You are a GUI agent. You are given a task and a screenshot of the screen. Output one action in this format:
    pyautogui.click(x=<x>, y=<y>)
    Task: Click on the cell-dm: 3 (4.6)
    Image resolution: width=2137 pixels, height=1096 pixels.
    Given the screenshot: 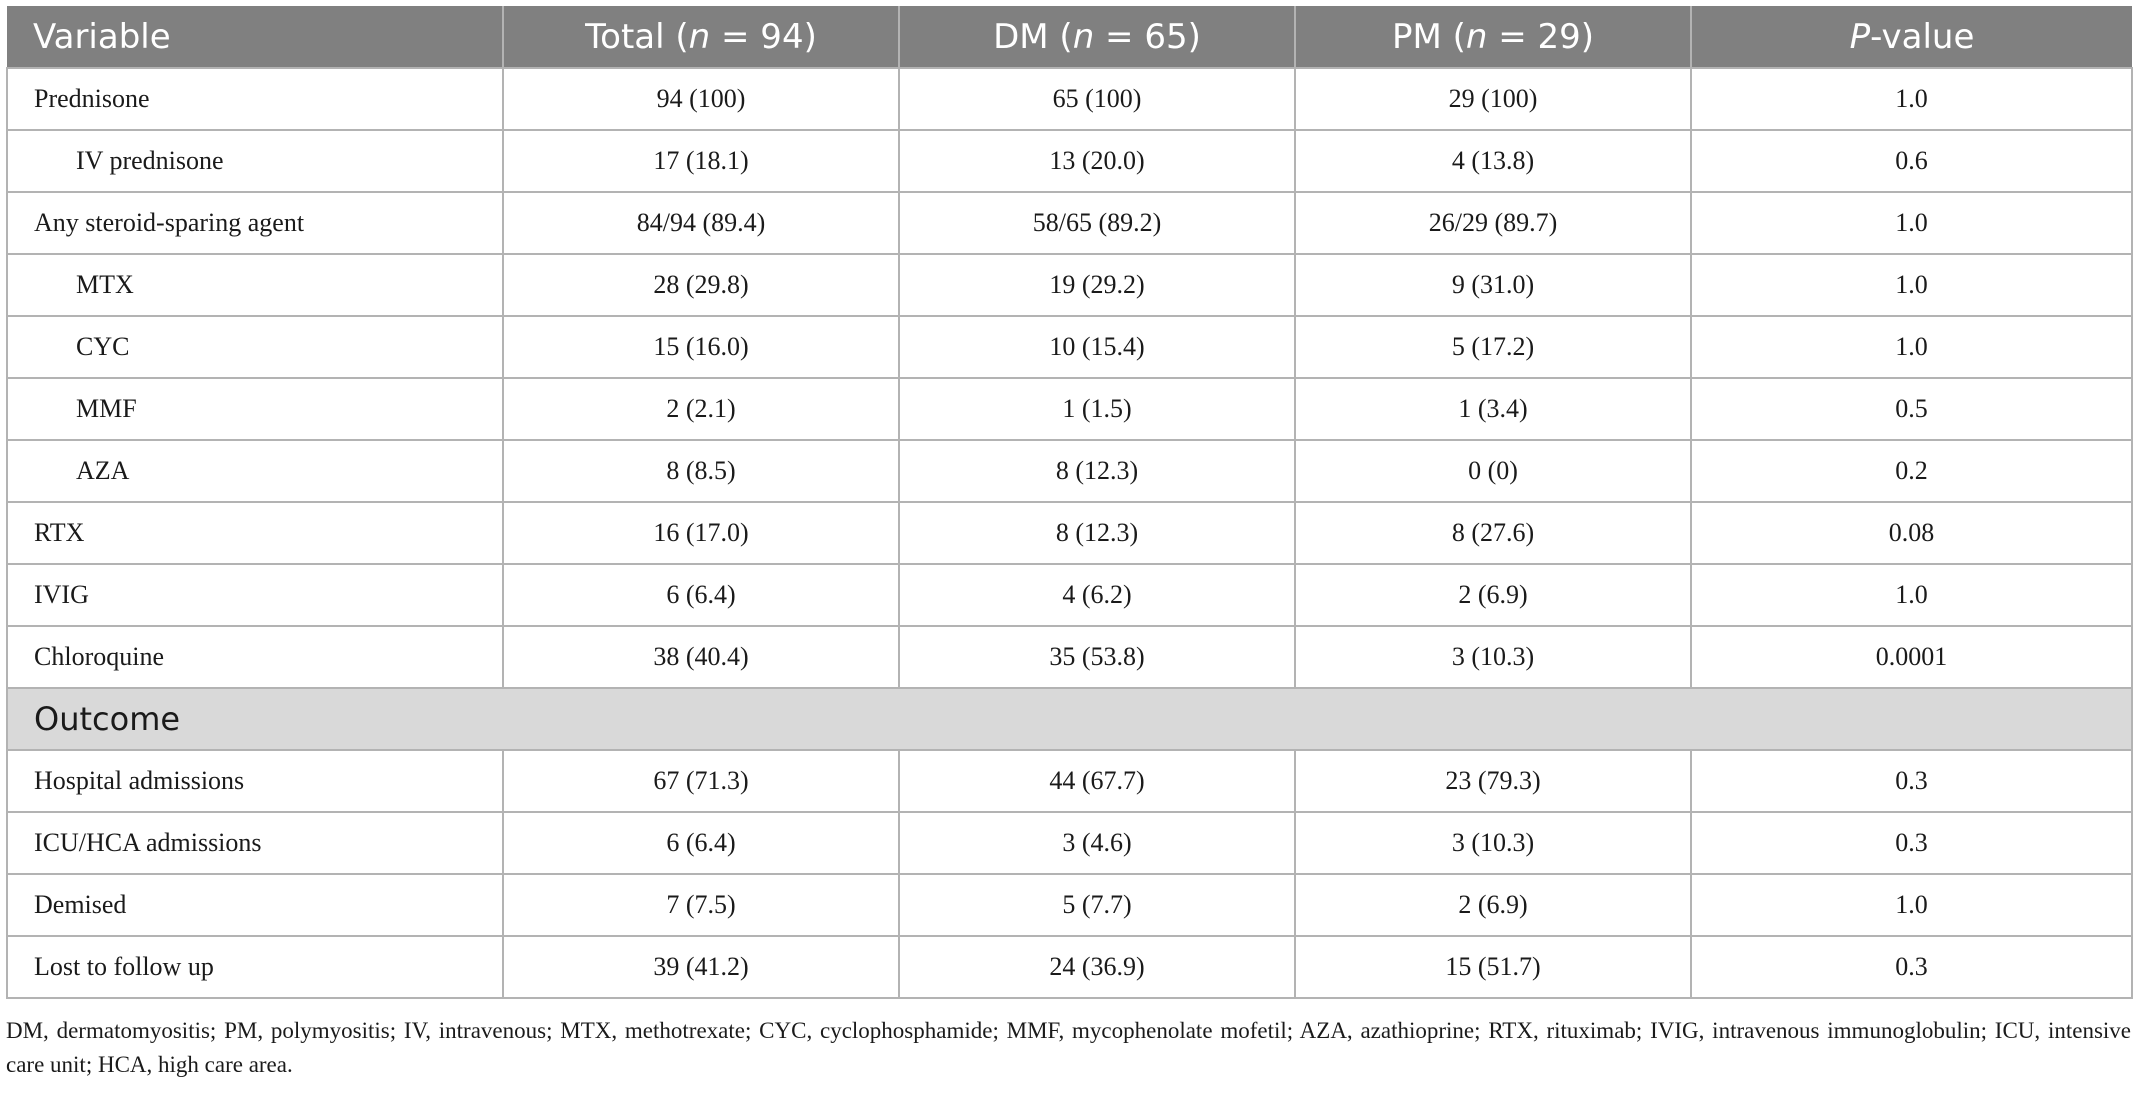 What is the action you would take?
    pyautogui.click(x=1097, y=843)
    